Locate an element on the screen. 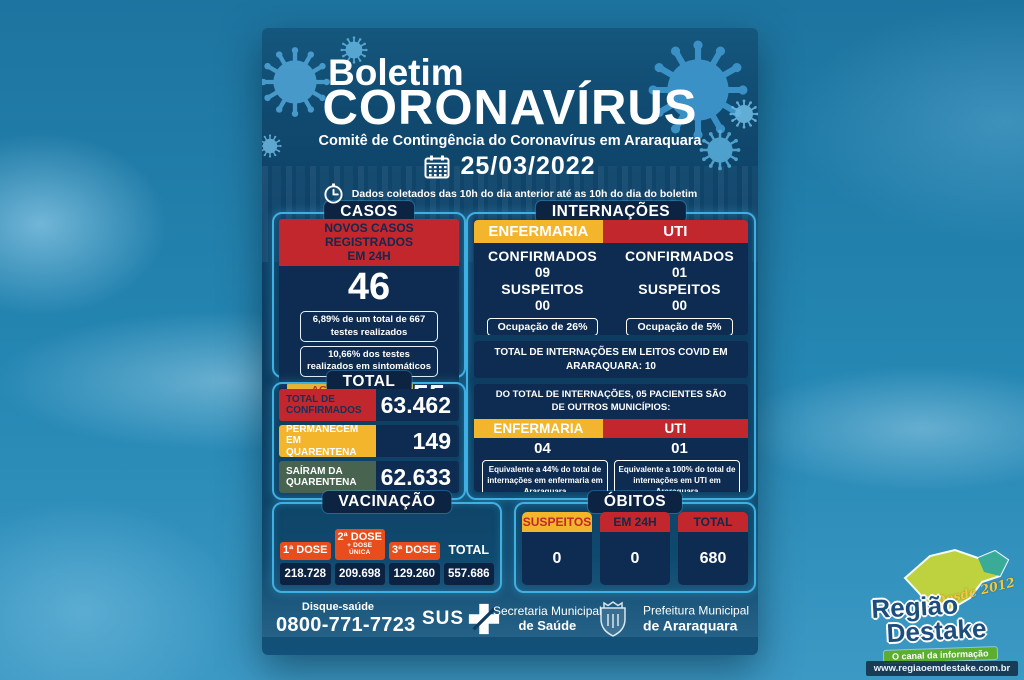  obitos-24h-box: EM 24H 0 is located at coordinates (635, 548).